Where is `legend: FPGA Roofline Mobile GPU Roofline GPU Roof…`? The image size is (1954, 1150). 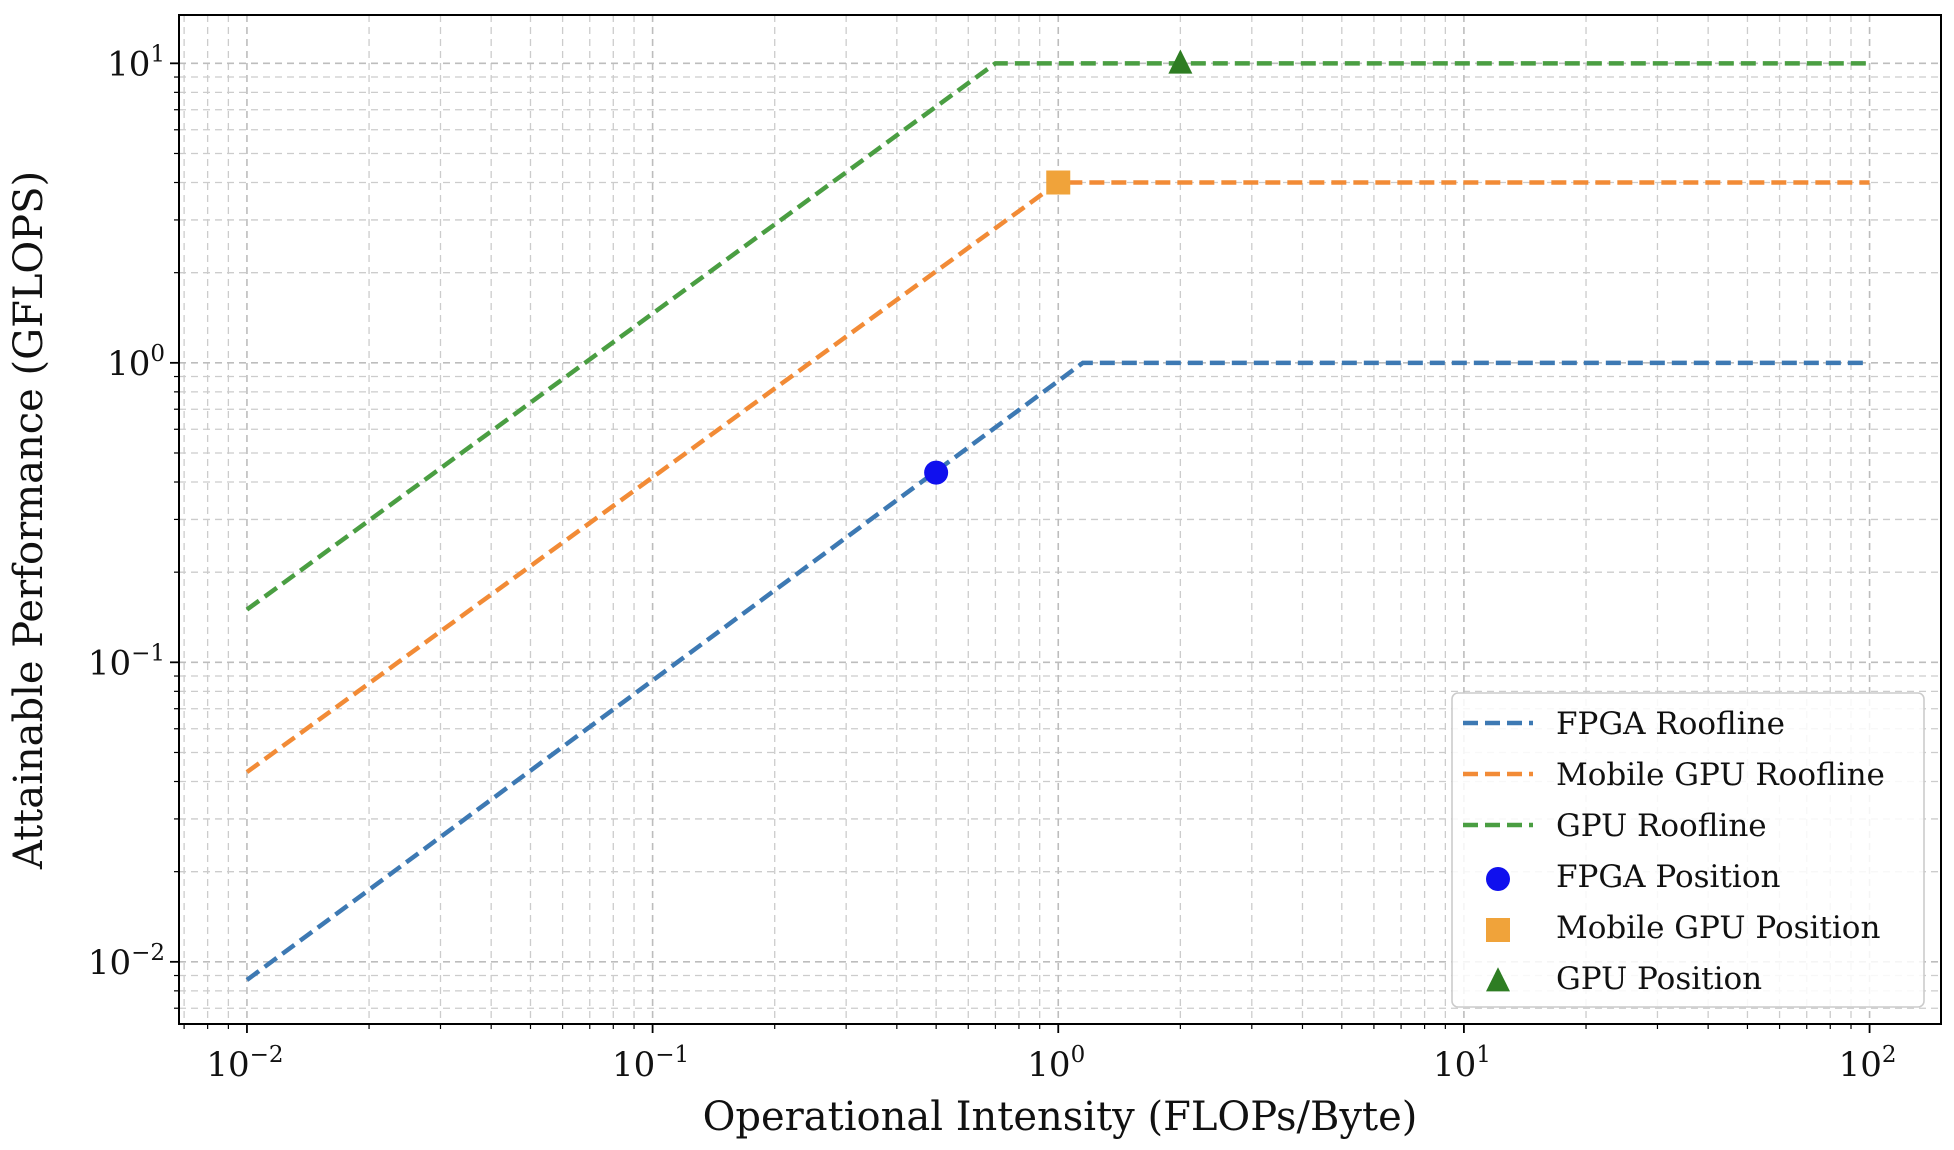 legend: FPGA Roofline Mobile GPU Roofline GPU Roof… is located at coordinates (1688, 850).